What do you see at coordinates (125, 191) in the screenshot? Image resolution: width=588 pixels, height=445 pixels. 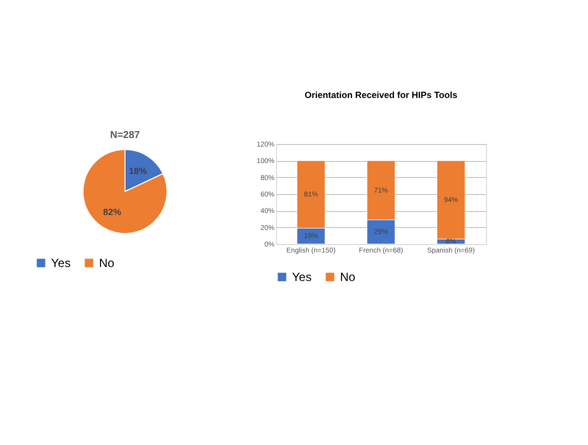 I see `pie-slice` at bounding box center [125, 191].